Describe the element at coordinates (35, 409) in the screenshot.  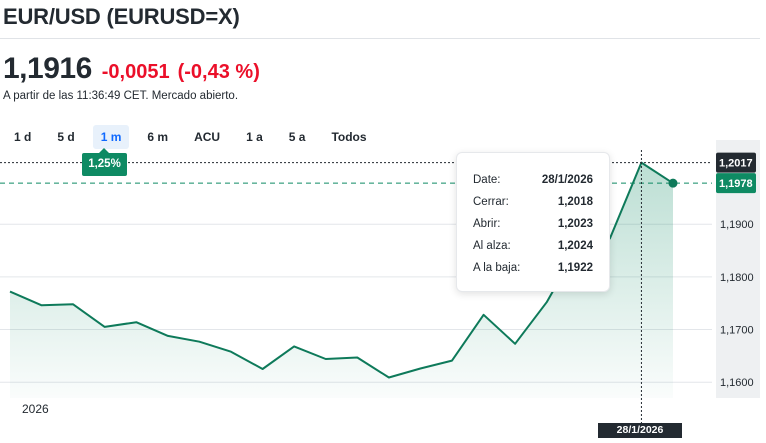
I see `x-axis-year-label: 2026` at that location.